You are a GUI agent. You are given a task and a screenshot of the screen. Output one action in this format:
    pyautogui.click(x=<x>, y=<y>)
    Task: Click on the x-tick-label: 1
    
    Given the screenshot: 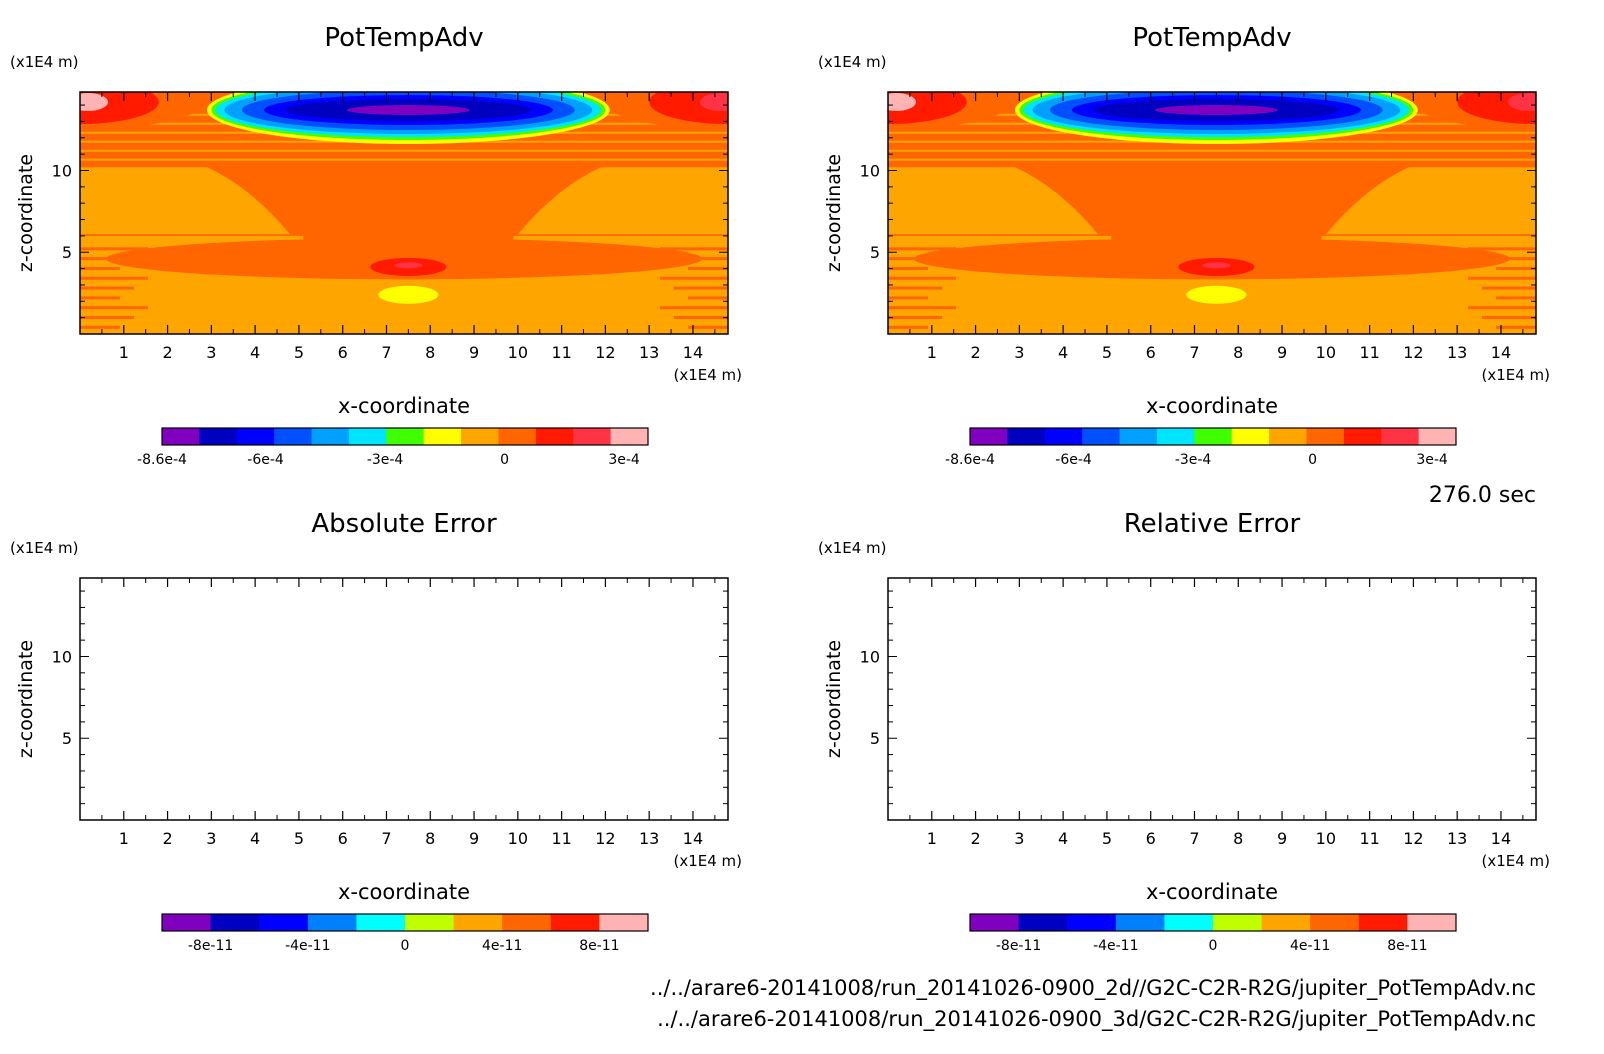 What is the action you would take?
    pyautogui.click(x=932, y=838)
    